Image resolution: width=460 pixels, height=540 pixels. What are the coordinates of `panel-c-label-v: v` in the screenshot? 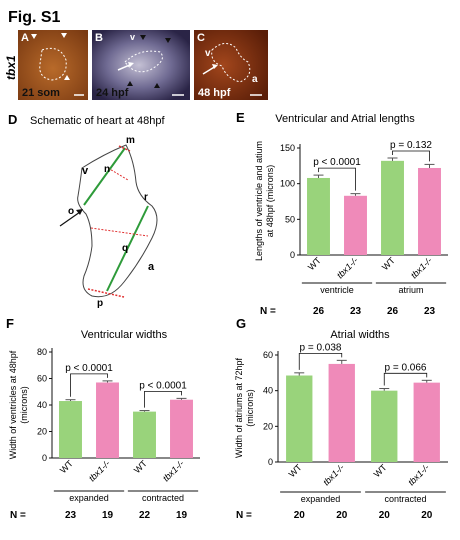 It's located at (208, 53).